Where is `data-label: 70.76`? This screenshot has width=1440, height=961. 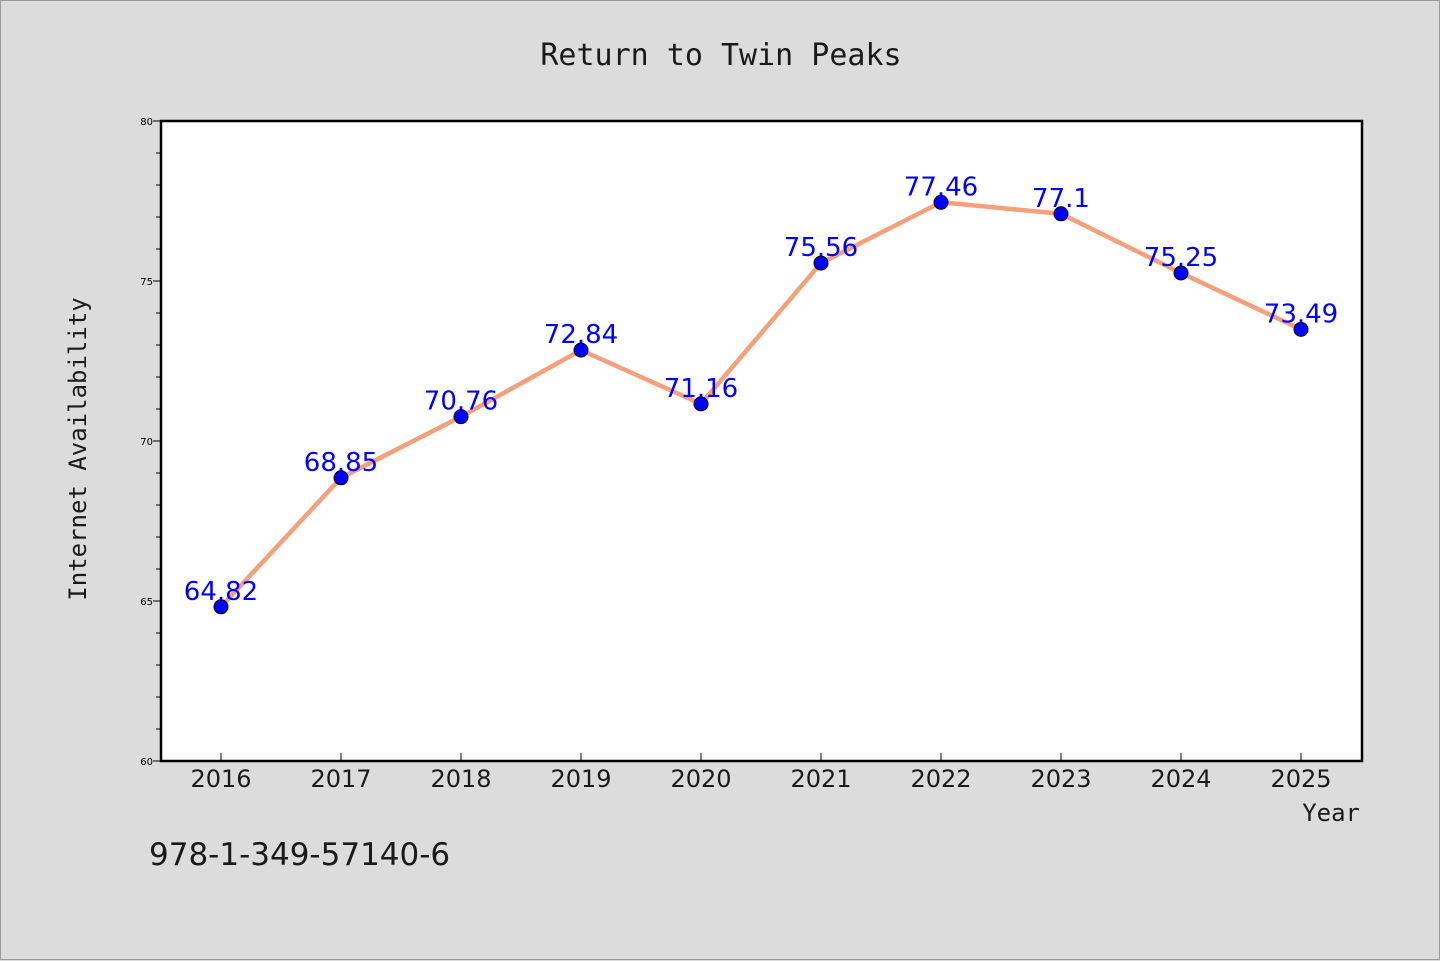 data-label: 70.76 is located at coordinates (461, 402).